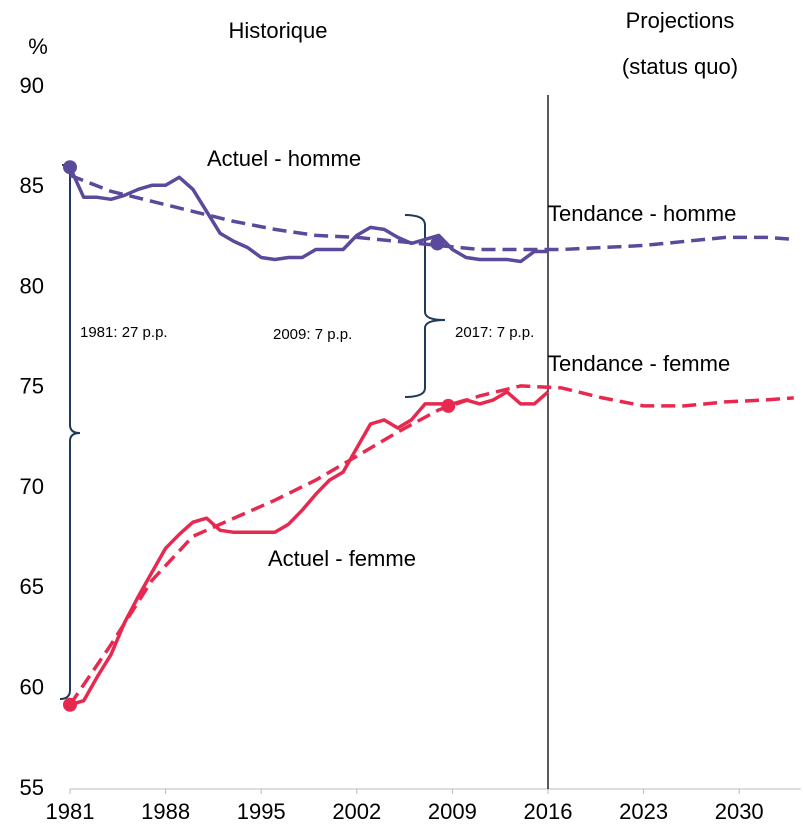 The height and width of the screenshot is (835, 803). What do you see at coordinates (38, 46) in the screenshot?
I see `y-unit: %` at bounding box center [38, 46].